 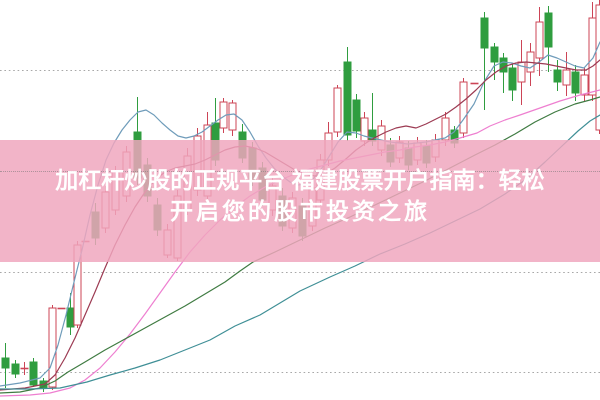 I want to click on headline-line-2: 开启您的股市投资之旅, so click(x=300, y=211).